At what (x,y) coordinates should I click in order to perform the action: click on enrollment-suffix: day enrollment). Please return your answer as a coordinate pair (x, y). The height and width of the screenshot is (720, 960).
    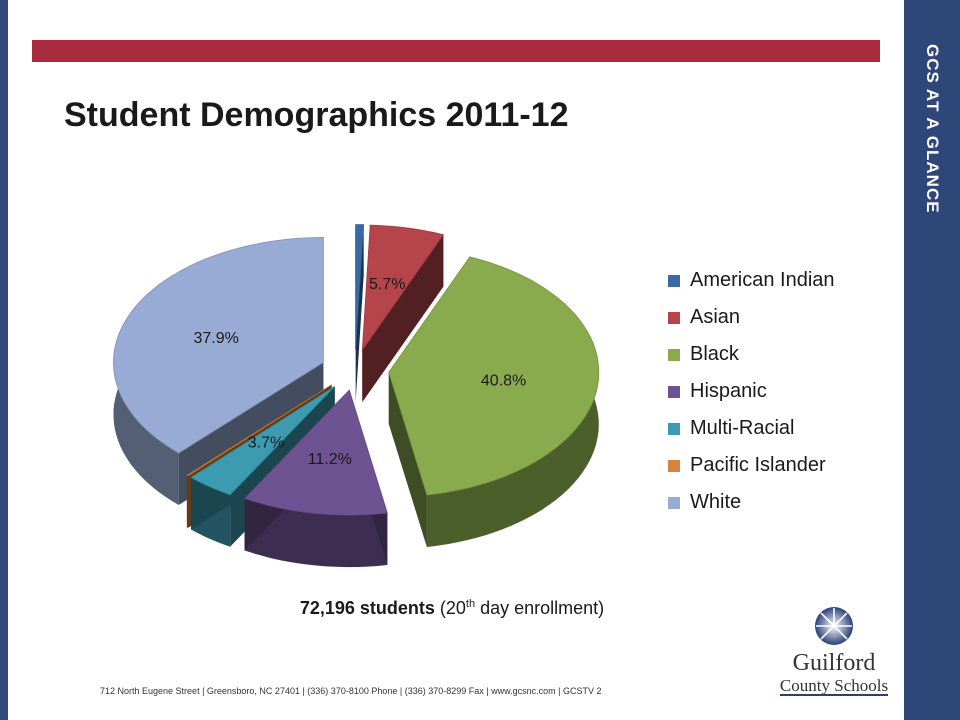
    Looking at the image, I should click on (540, 608).